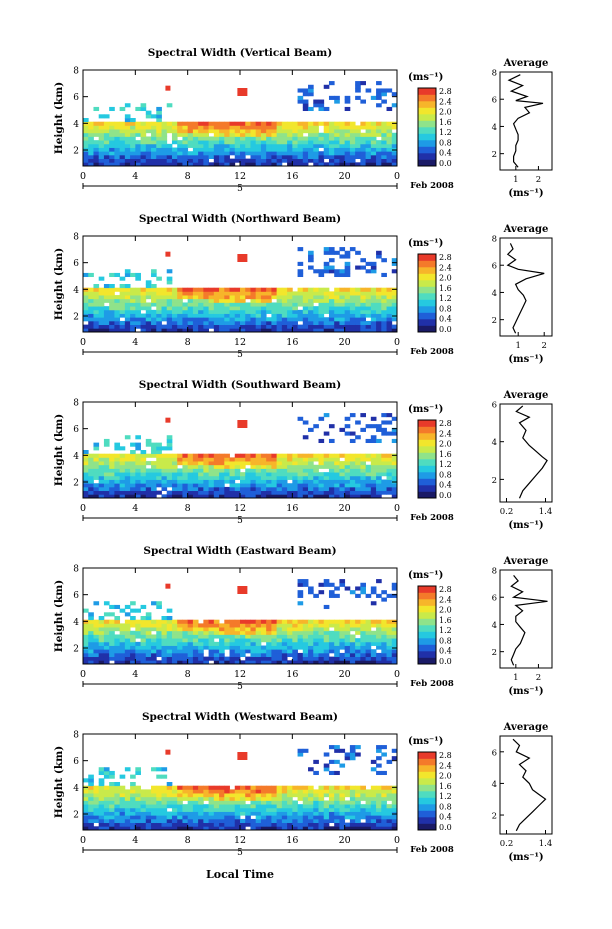  Describe the element at coordinates (239, 551) in the screenshot. I see `panel-title: Spectral Width (Eastward Beam)` at that location.